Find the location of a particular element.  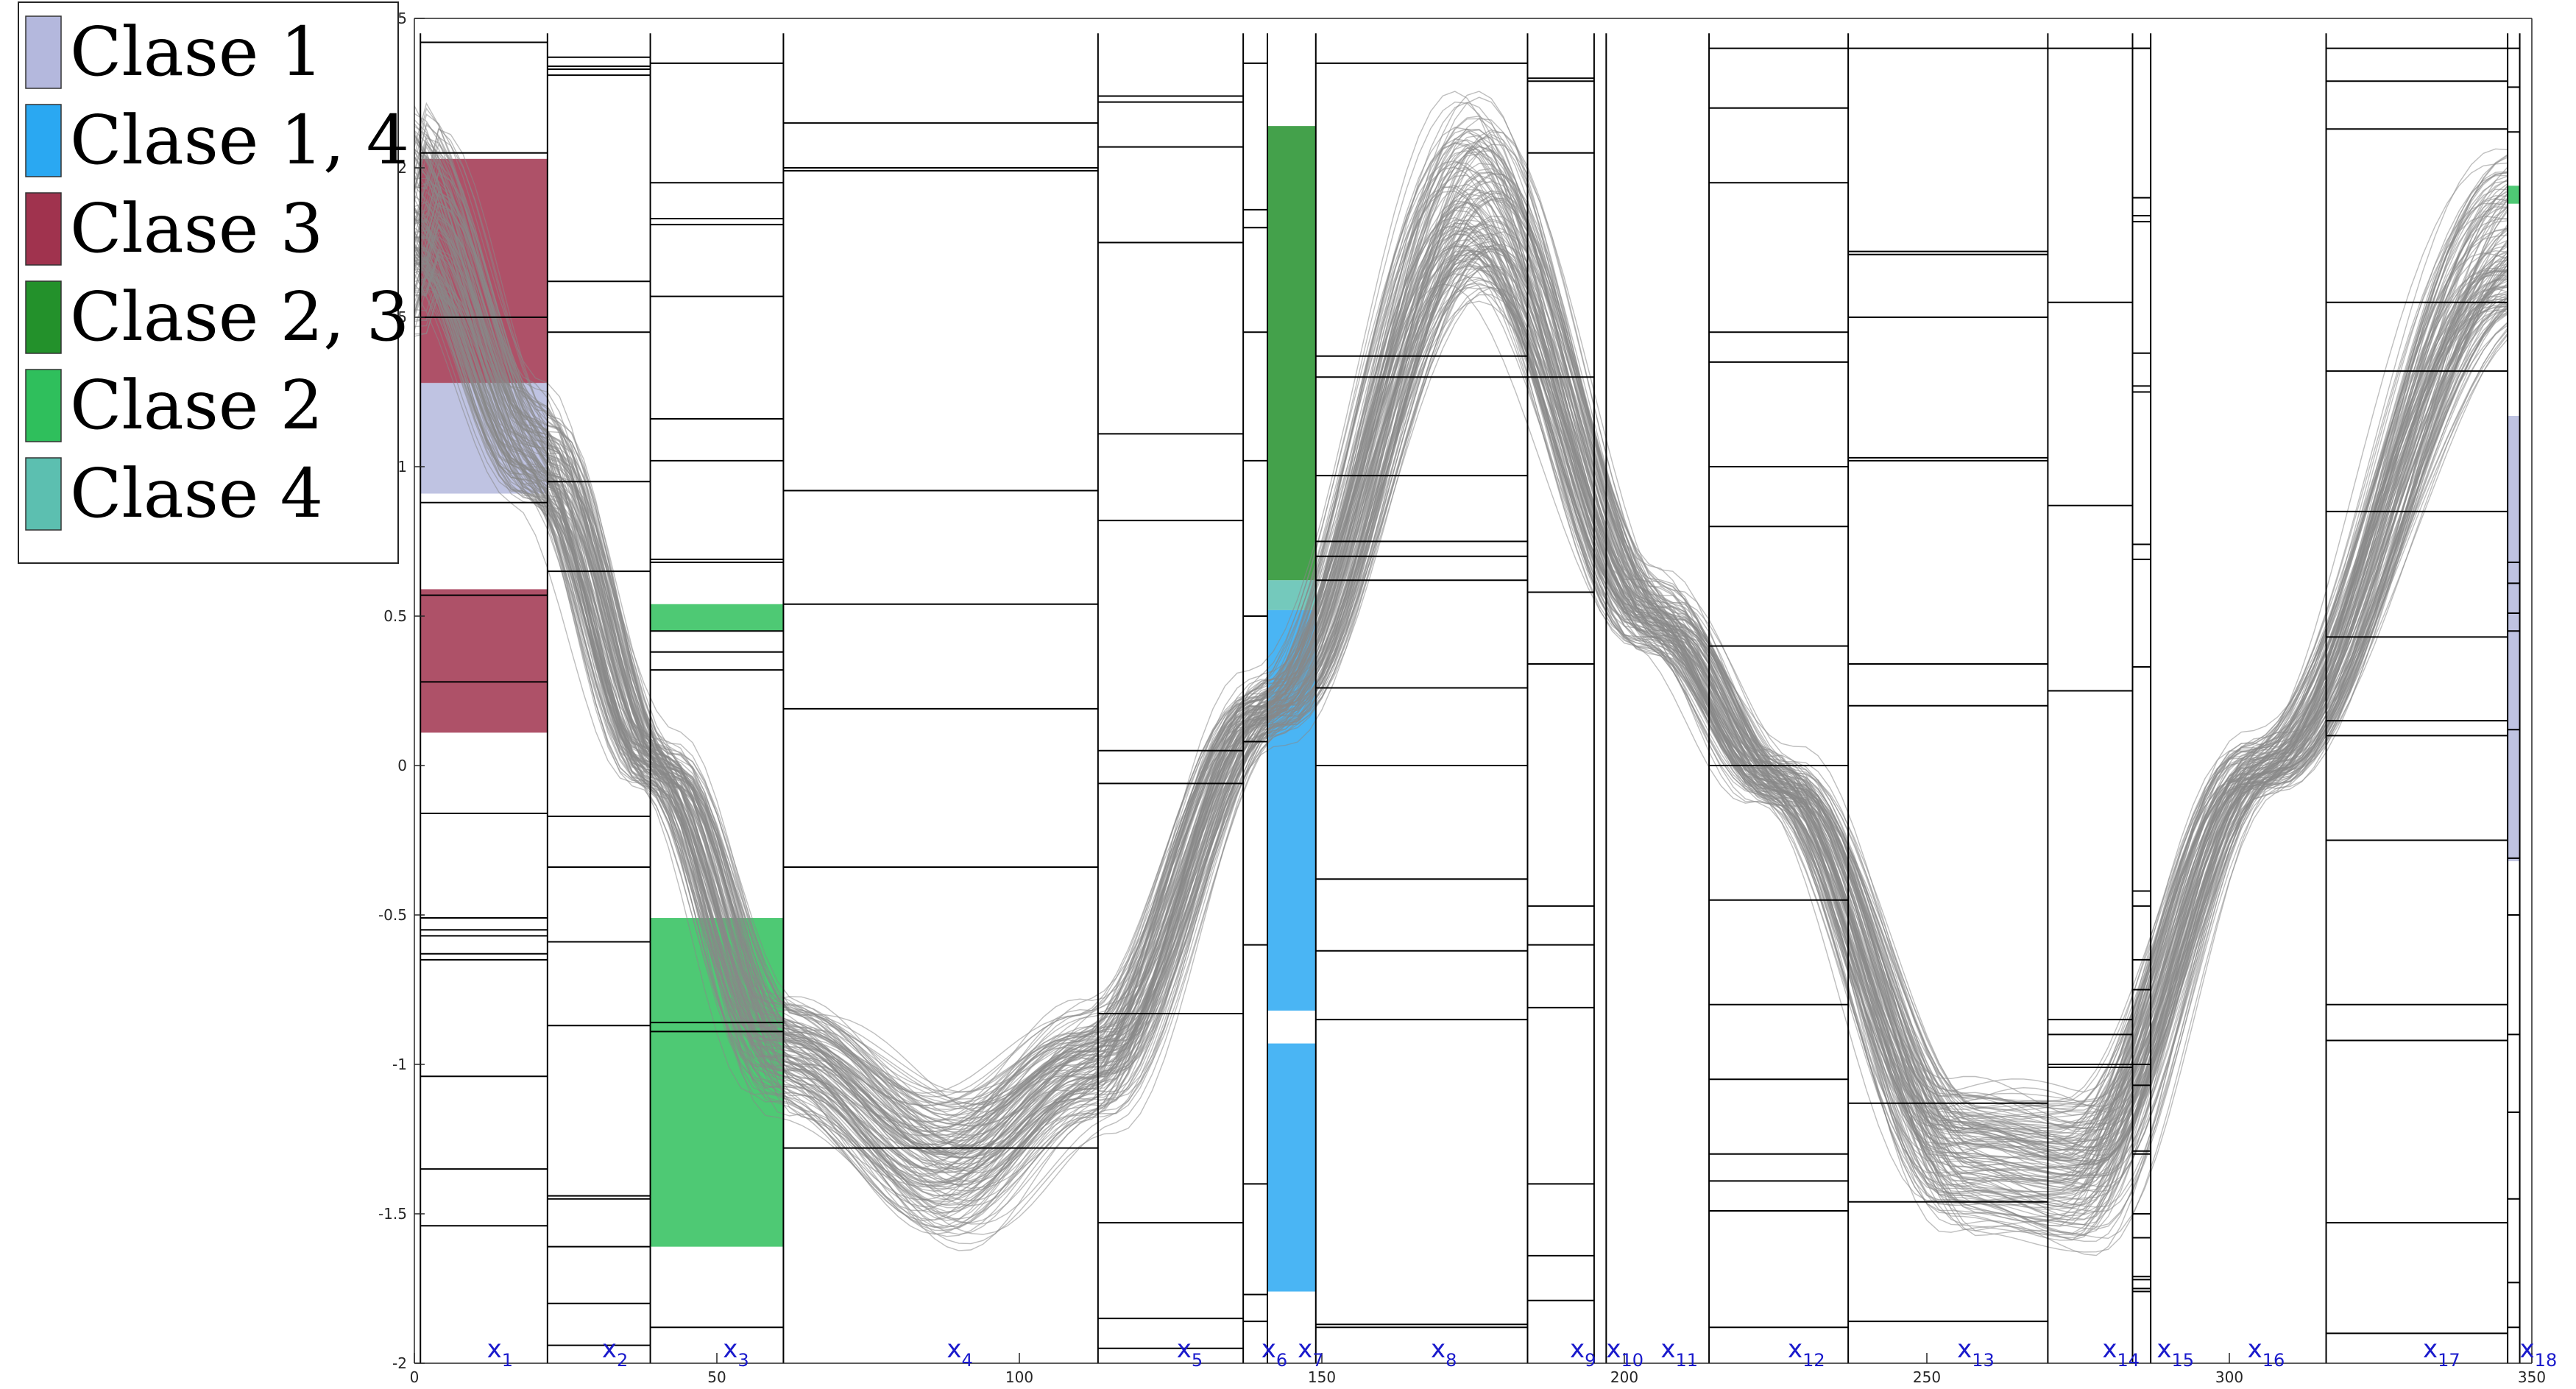

legend-label-3: Clase 3 is located at coordinates (196, 228).